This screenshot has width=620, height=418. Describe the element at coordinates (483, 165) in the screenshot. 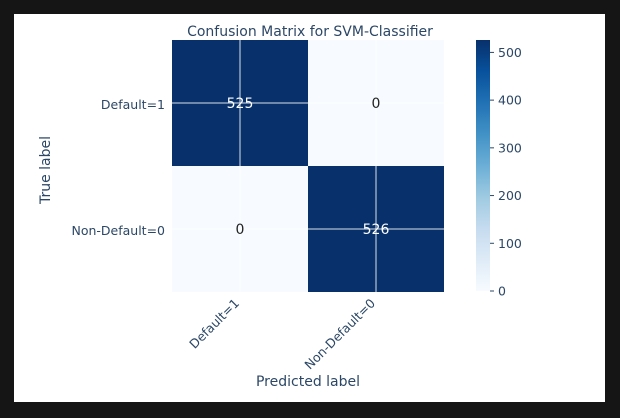

I see `colorbar` at that location.